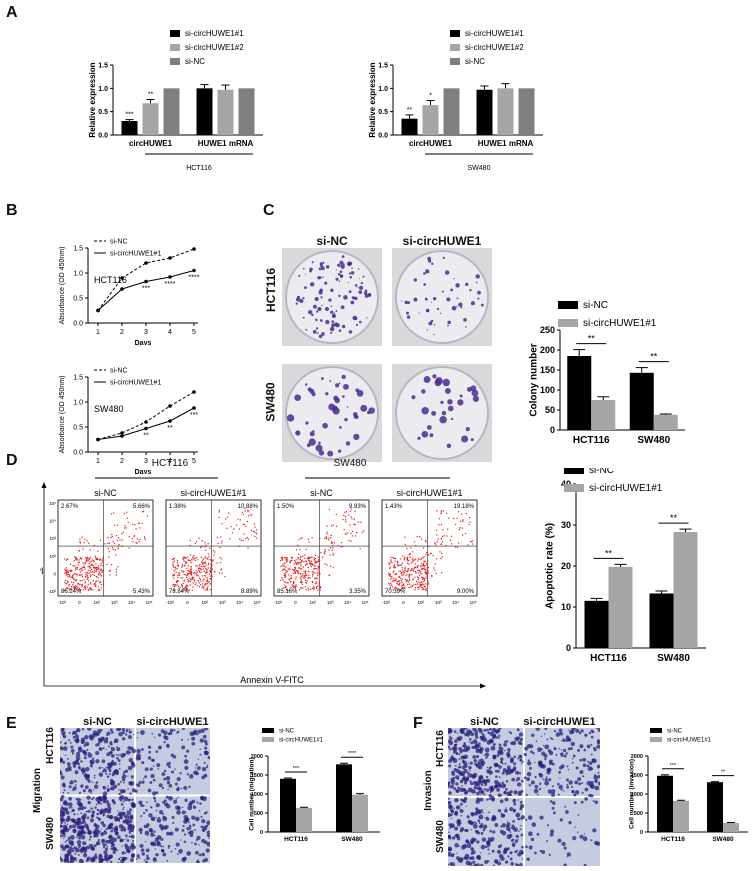 The height and width of the screenshot is (871, 753). What do you see at coordinates (142, 592) in the screenshot?
I see `quadrant-lr: 5.43%` at bounding box center [142, 592].